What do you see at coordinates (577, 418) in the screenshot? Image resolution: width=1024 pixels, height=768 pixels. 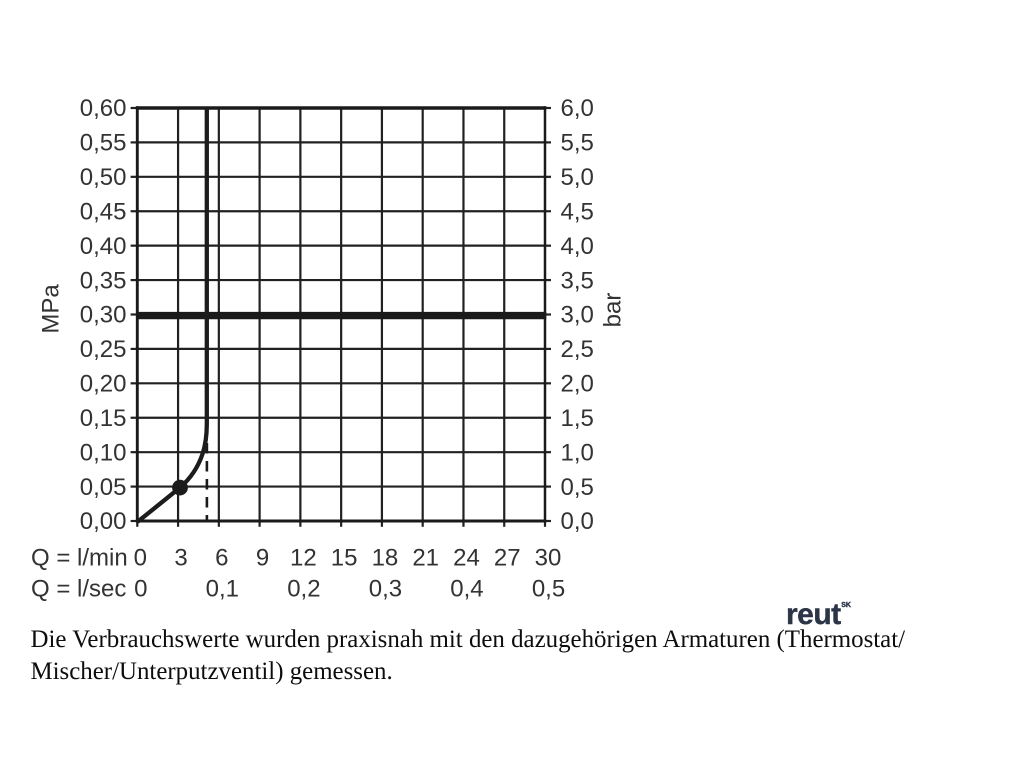 I see `svg-text: 1,5` at bounding box center [577, 418].